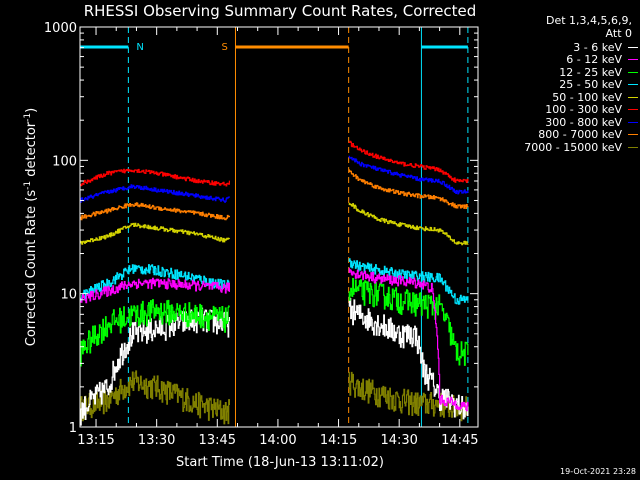 This screenshot has height=480, width=640. Describe the element at coordinates (31, 227) in the screenshot. I see `y-axis-label: Corrected Count Rate (s-1 detector-1)` at that location.